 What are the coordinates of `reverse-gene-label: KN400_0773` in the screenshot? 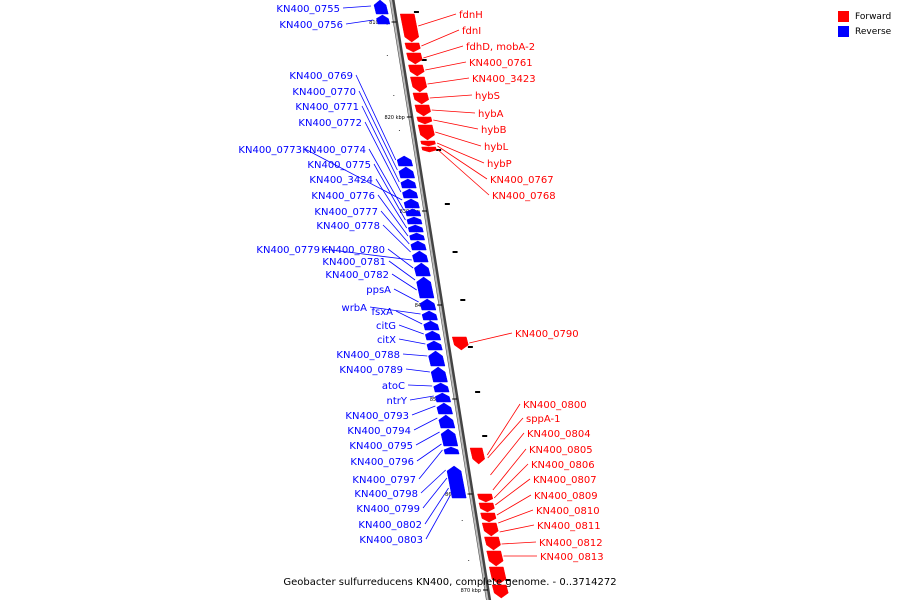 It's located at (270, 150).